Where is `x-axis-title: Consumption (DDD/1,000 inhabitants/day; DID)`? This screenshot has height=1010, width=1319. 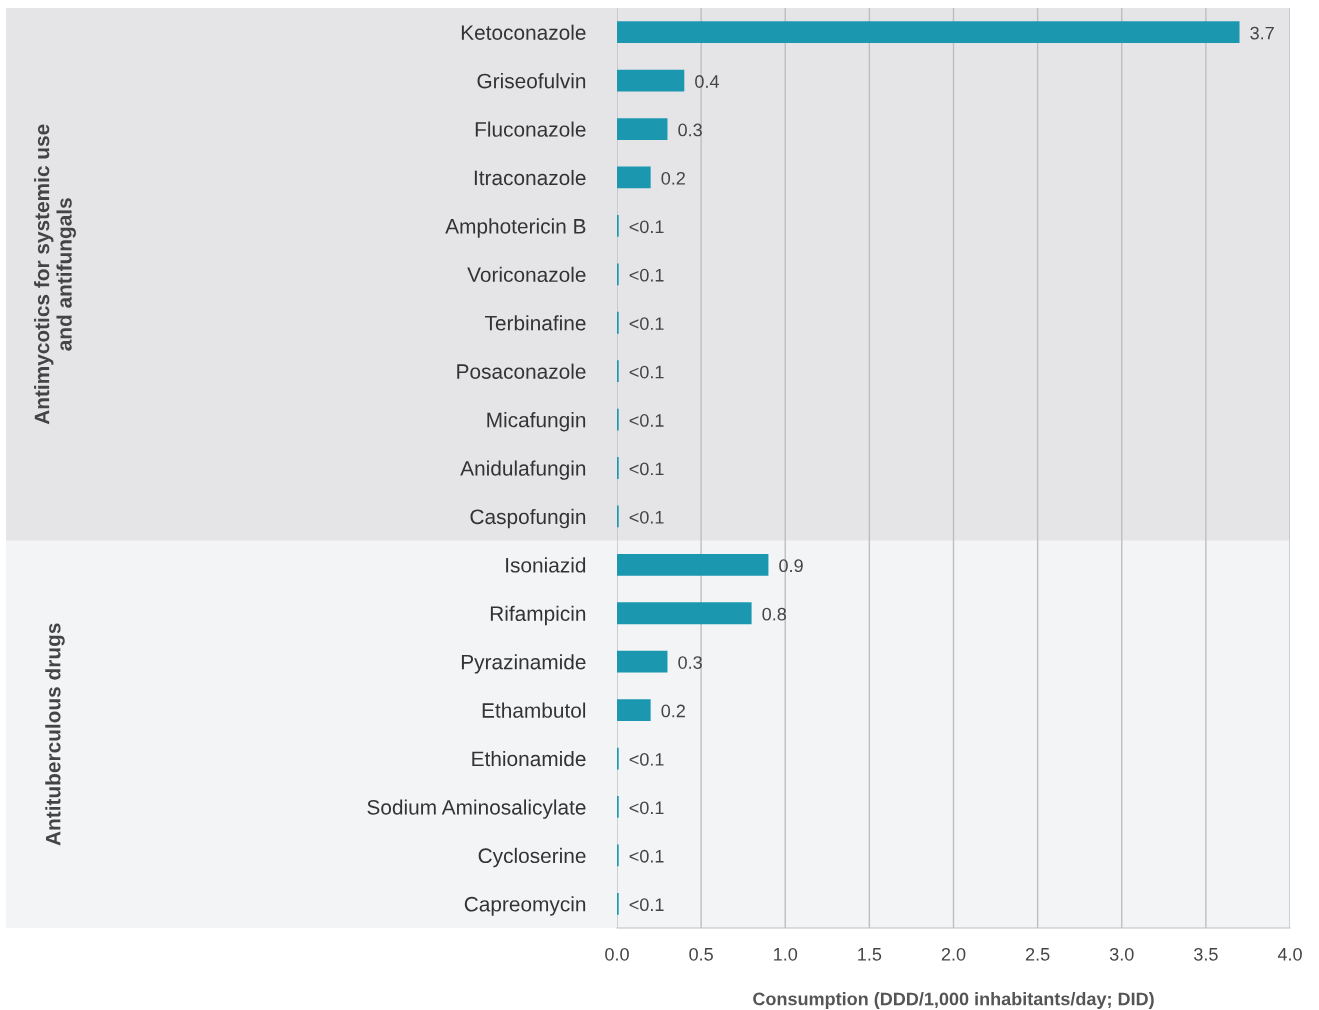 x-axis-title: Consumption (DDD/1,000 inhabitants/day; DID) is located at coordinates (953, 1000).